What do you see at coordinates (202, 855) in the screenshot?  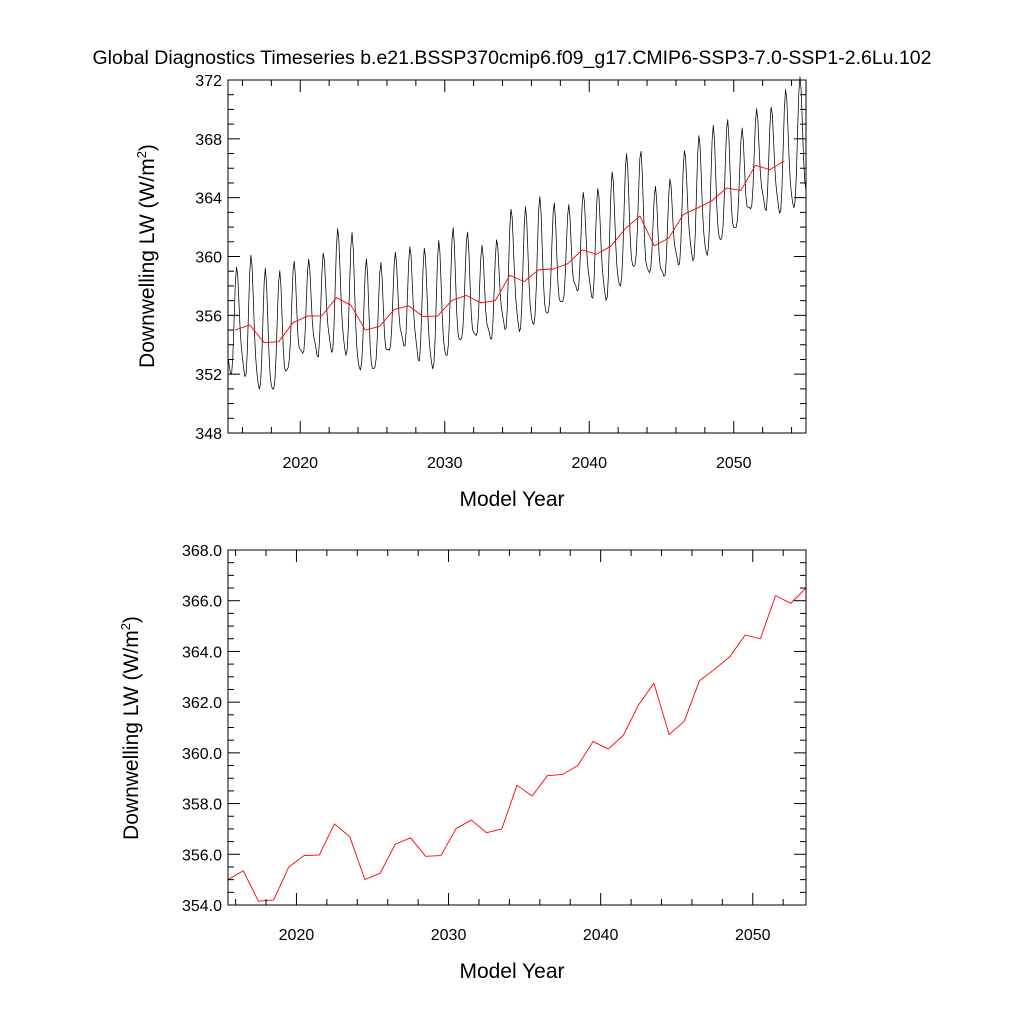 I see `y-tick-label: 356.0` at bounding box center [202, 855].